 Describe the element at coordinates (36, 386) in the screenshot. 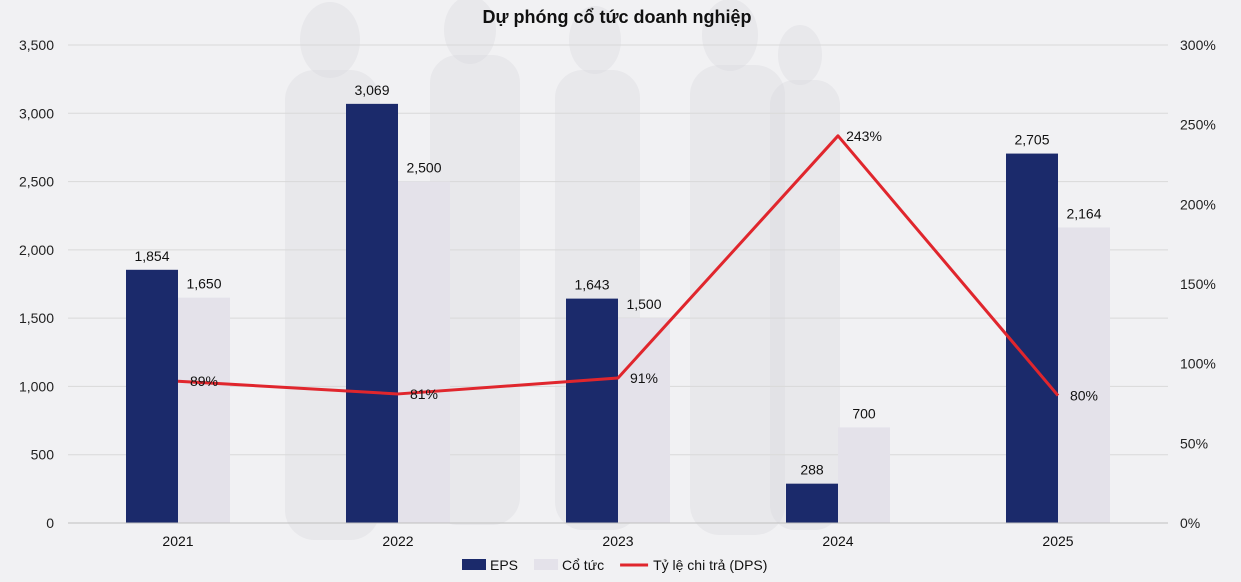

I see `left-tick-label: 1,000` at that location.